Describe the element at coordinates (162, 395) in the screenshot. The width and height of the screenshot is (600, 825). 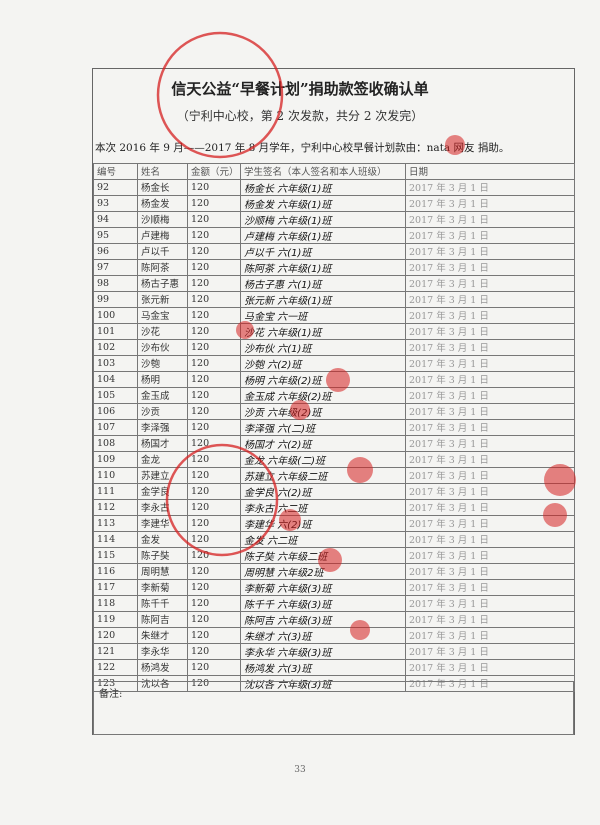
I see `student-name: 金玉成` at that location.